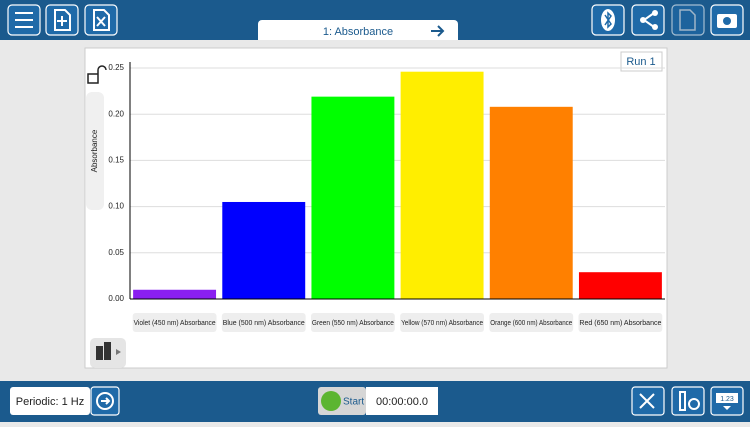  I want to click on y-tick-label: 0.25, so click(116, 67).